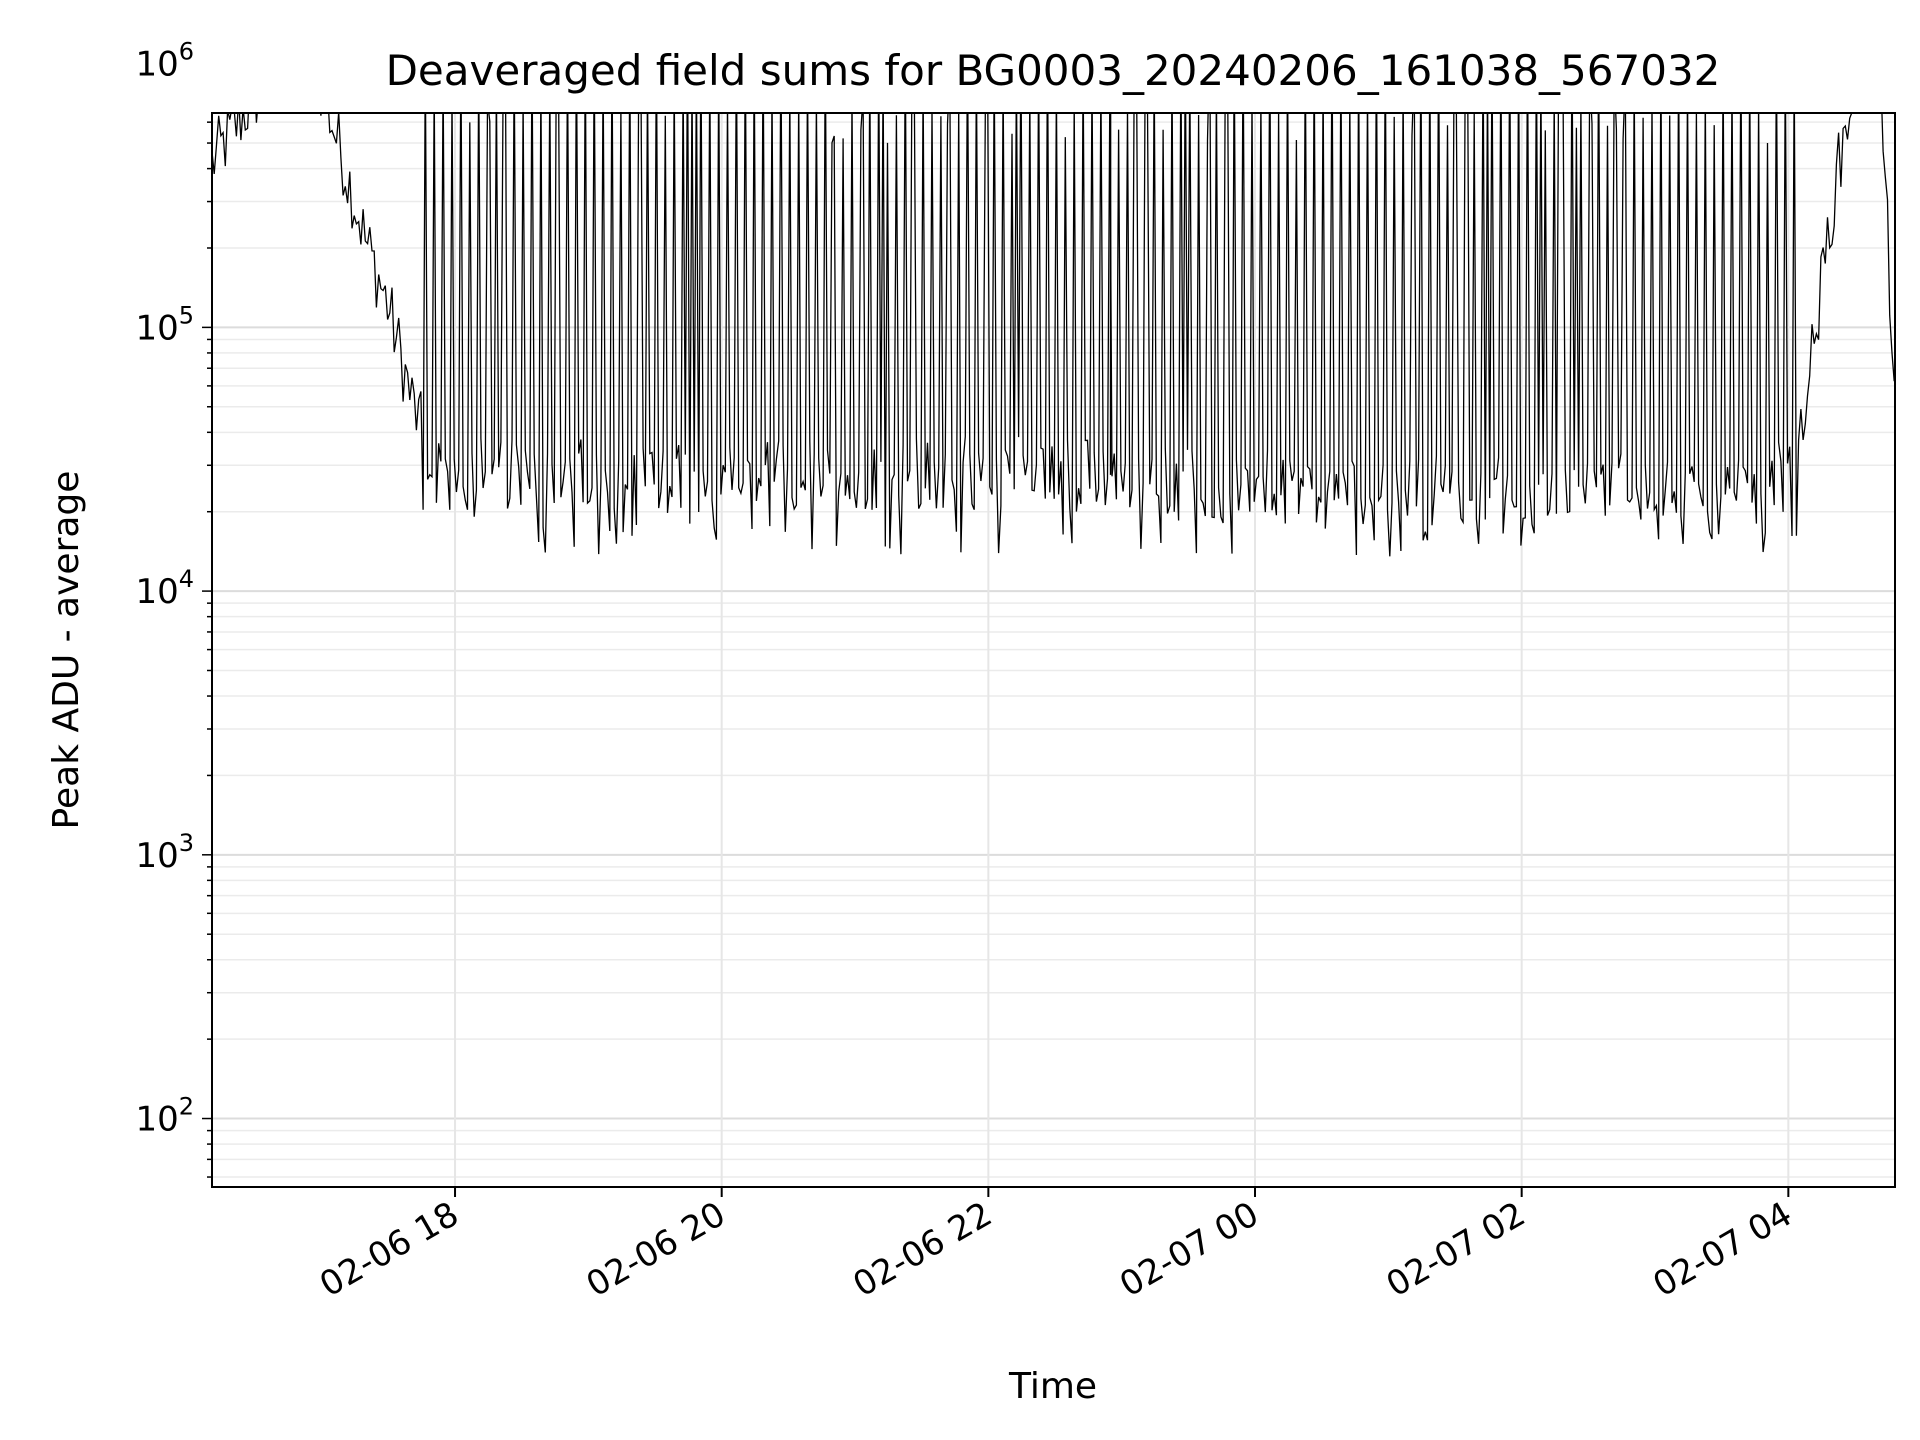 This screenshot has width=1920, height=1440. Describe the element at coordinates (164, 1116) in the screenshot. I see `y-tick-label: 10²` at that location.